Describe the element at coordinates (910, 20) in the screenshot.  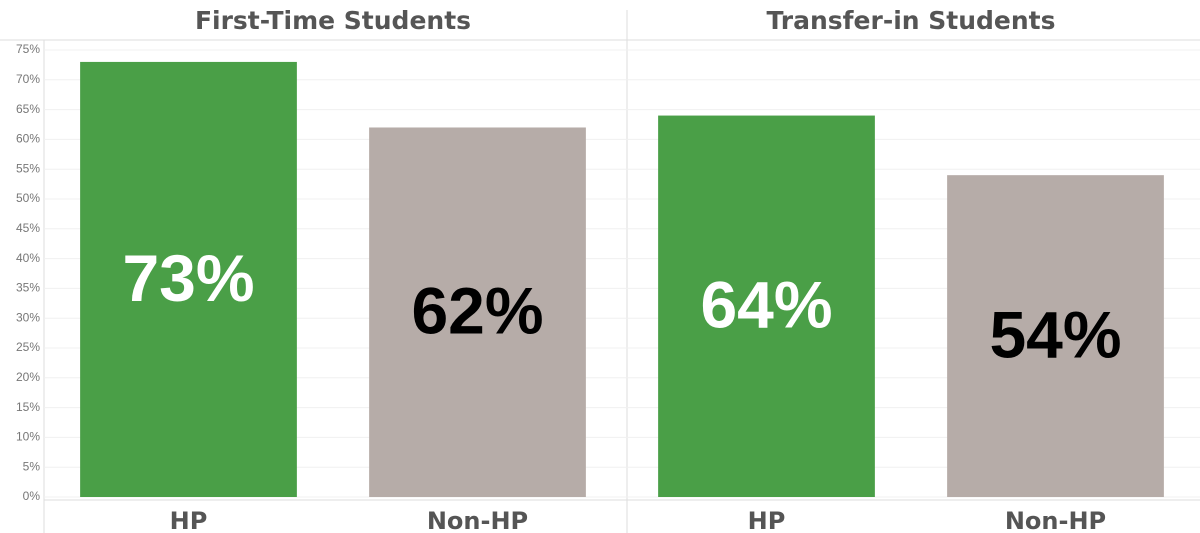
I see `panel-title: Transfer-in Students` at that location.